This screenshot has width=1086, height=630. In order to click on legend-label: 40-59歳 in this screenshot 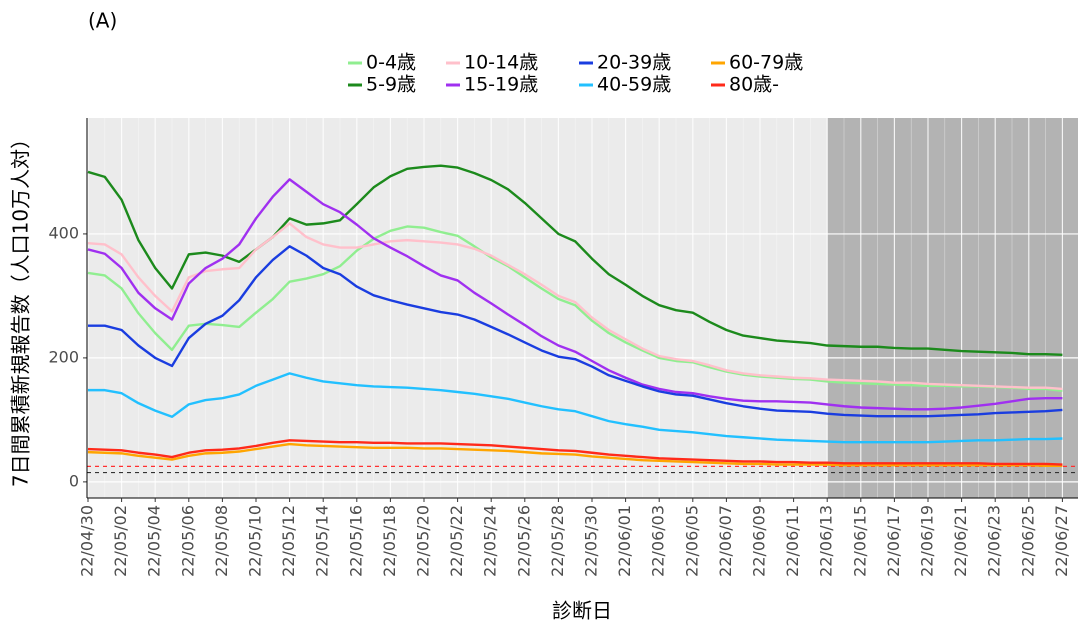, I will do `click(634, 85)`.